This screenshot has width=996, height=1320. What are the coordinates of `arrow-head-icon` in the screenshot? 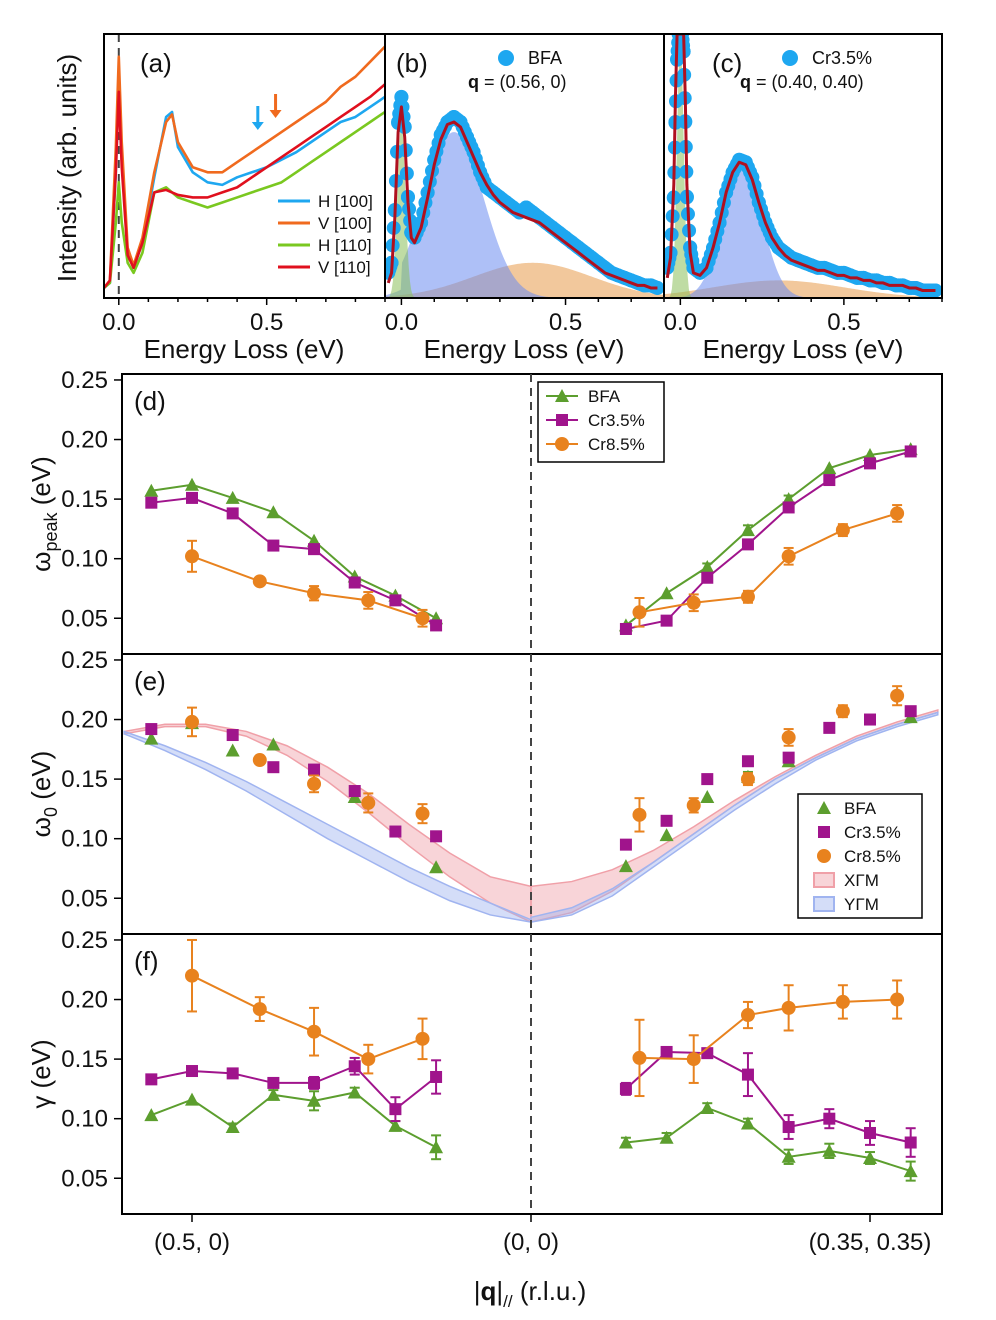 It's located at (275, 114).